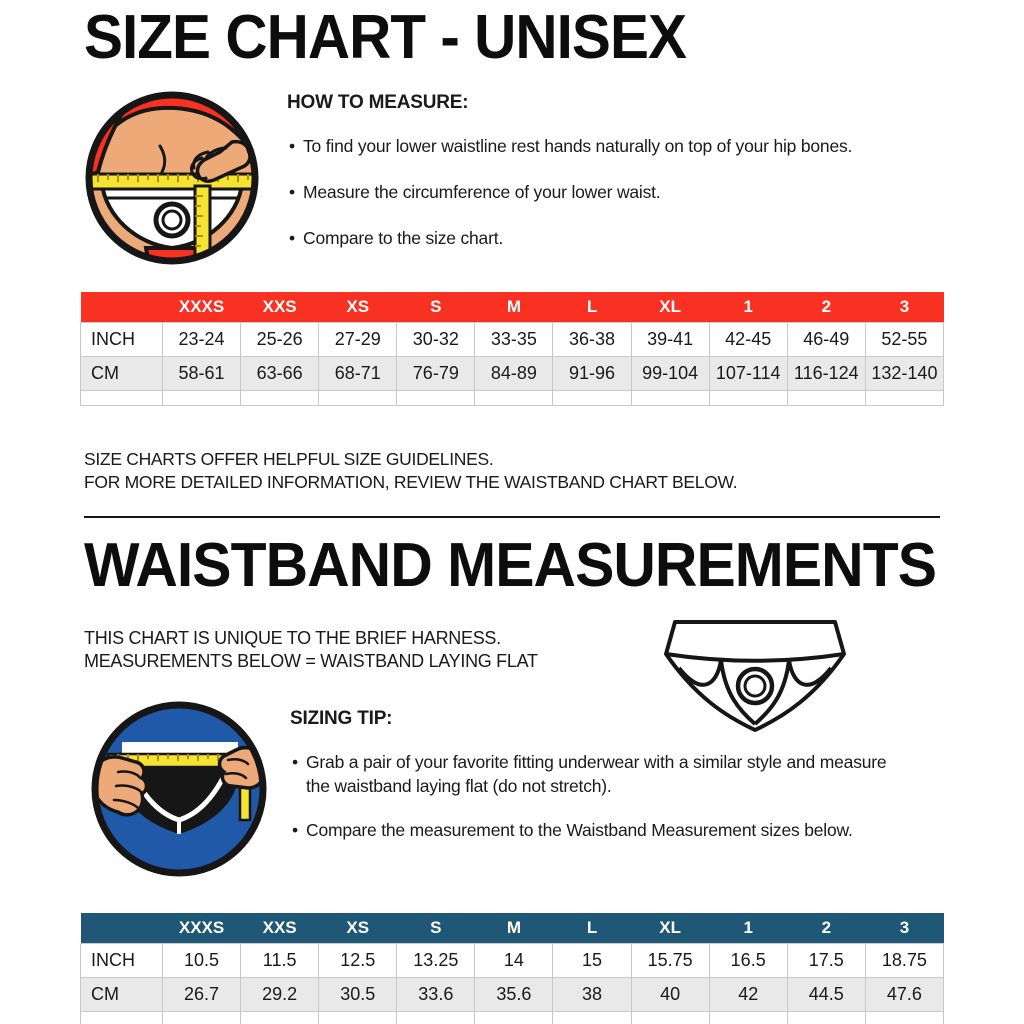  Describe the element at coordinates (201, 339) in the screenshot. I see `value-cell: 23-24` at that location.